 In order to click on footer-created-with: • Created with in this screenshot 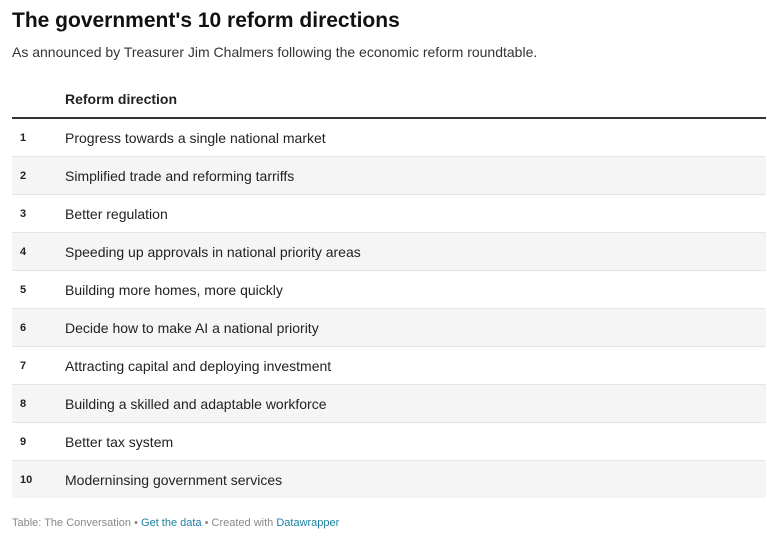, I will do `click(239, 523)`.